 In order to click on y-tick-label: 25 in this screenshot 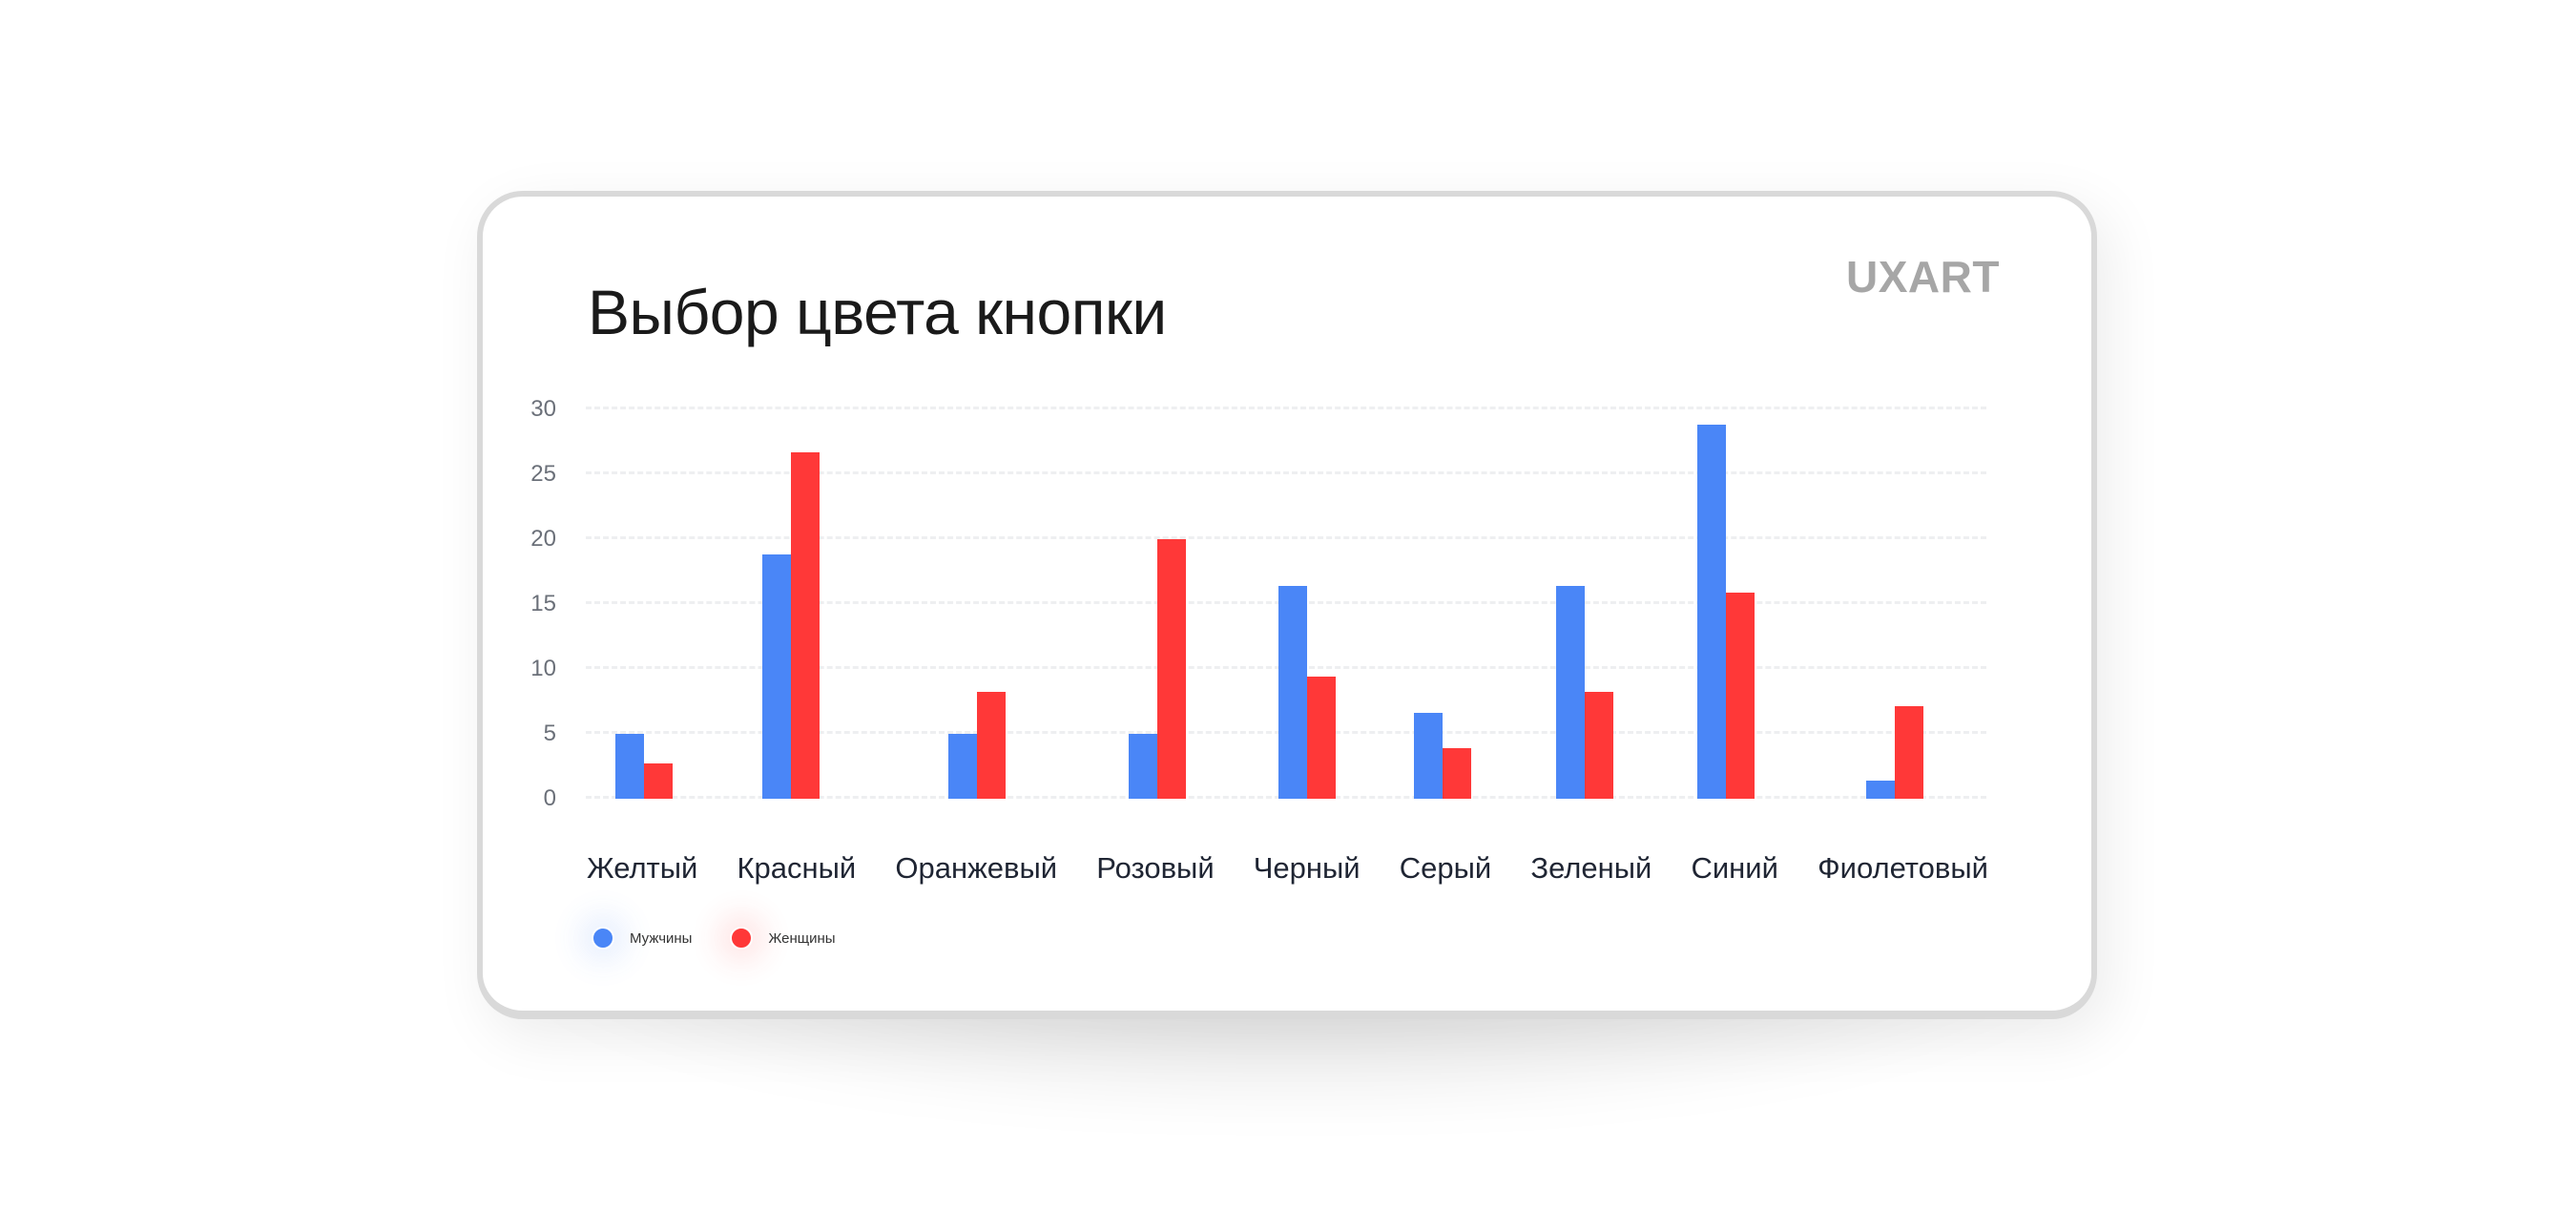, I will do `click(543, 474)`.